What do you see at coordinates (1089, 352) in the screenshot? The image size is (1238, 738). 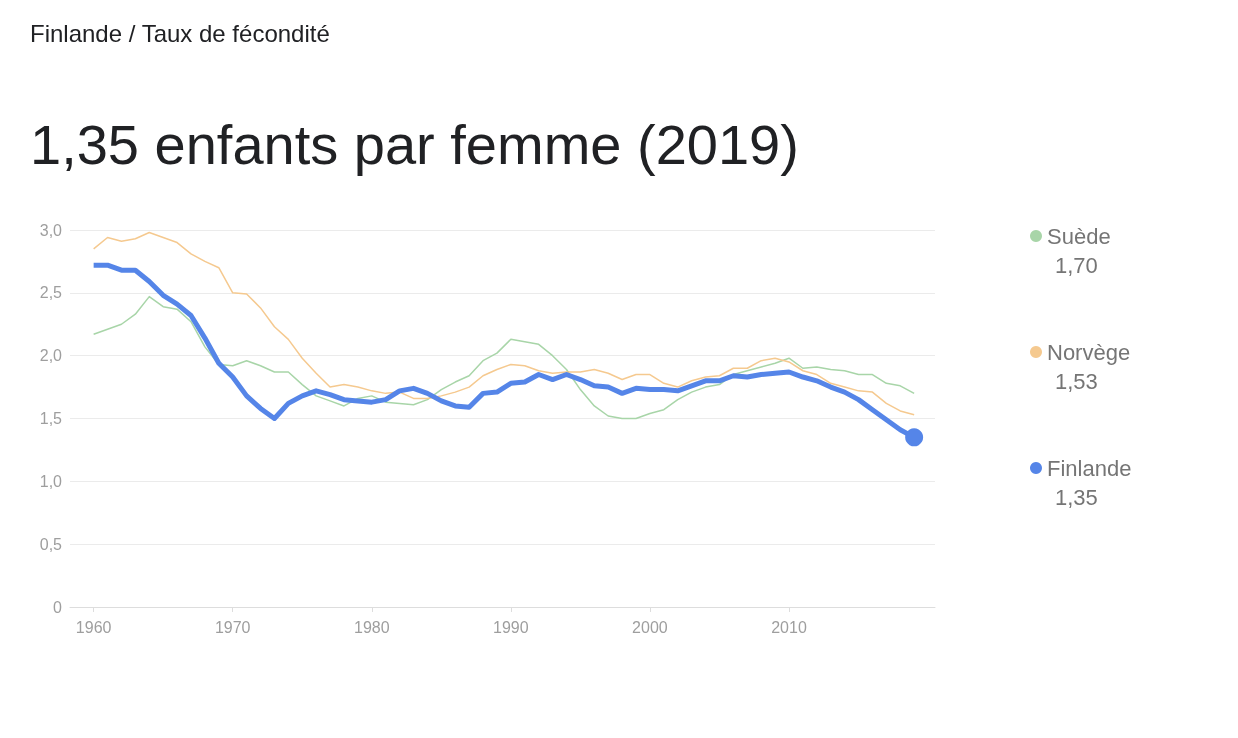 I see `legend-label: Norvège` at bounding box center [1089, 352].